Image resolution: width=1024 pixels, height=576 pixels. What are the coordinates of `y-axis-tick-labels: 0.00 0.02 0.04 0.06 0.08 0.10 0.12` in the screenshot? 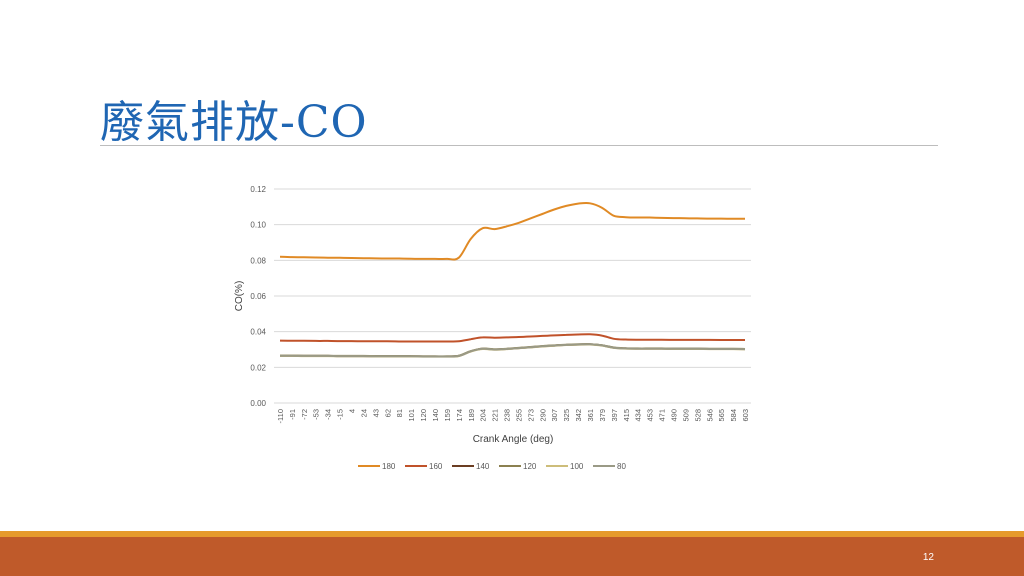 It's located at (258, 296).